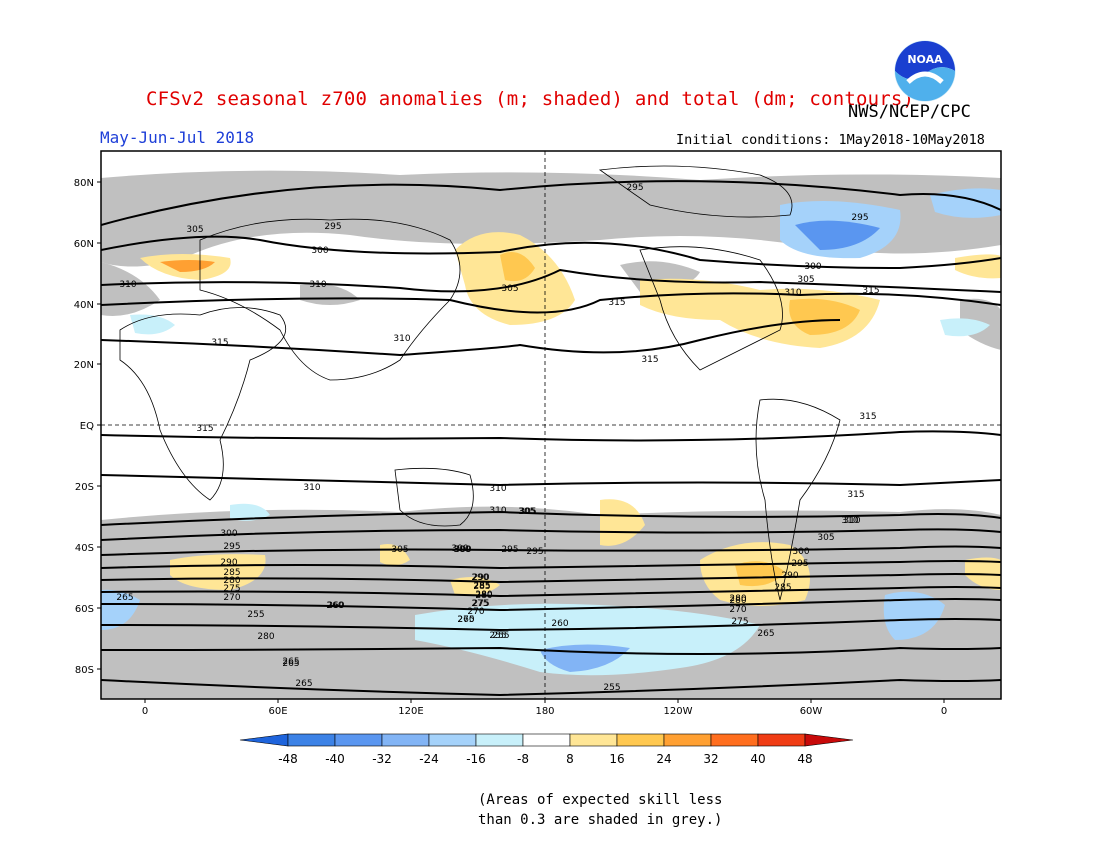 The height and width of the screenshot is (850, 1100). I want to click on colorbar-tick-label: 32, so click(710, 759).